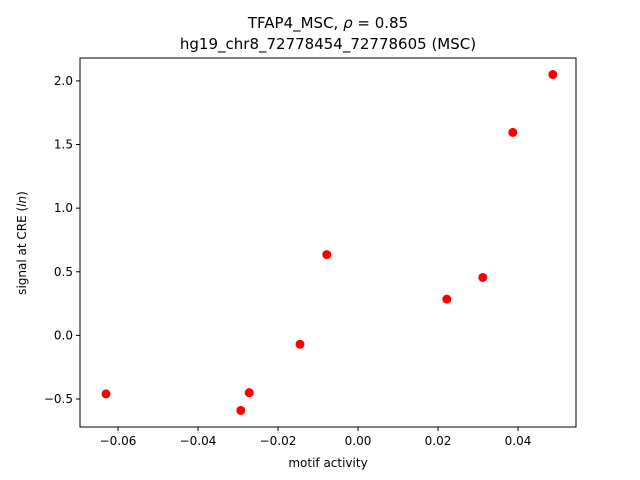 This screenshot has height=480, width=640. Describe the element at coordinates (316, 437) in the screenshot. I see `x-axis-ticks: −0.06 −0.04 −0.02 0.00 0.02 0.04` at that location.